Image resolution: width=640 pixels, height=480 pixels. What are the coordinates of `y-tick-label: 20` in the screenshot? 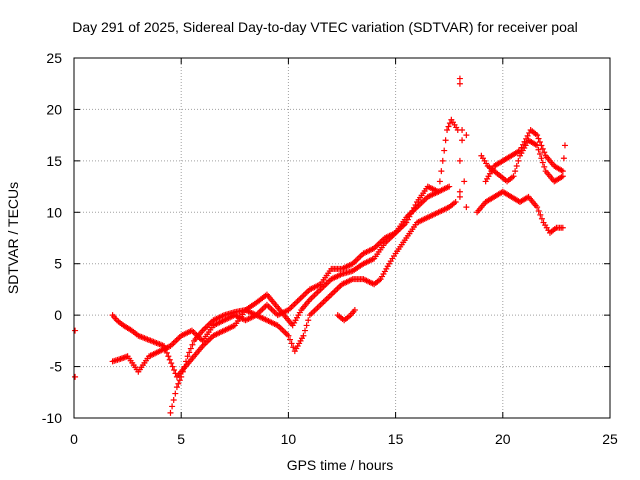 It's located at (54, 109).